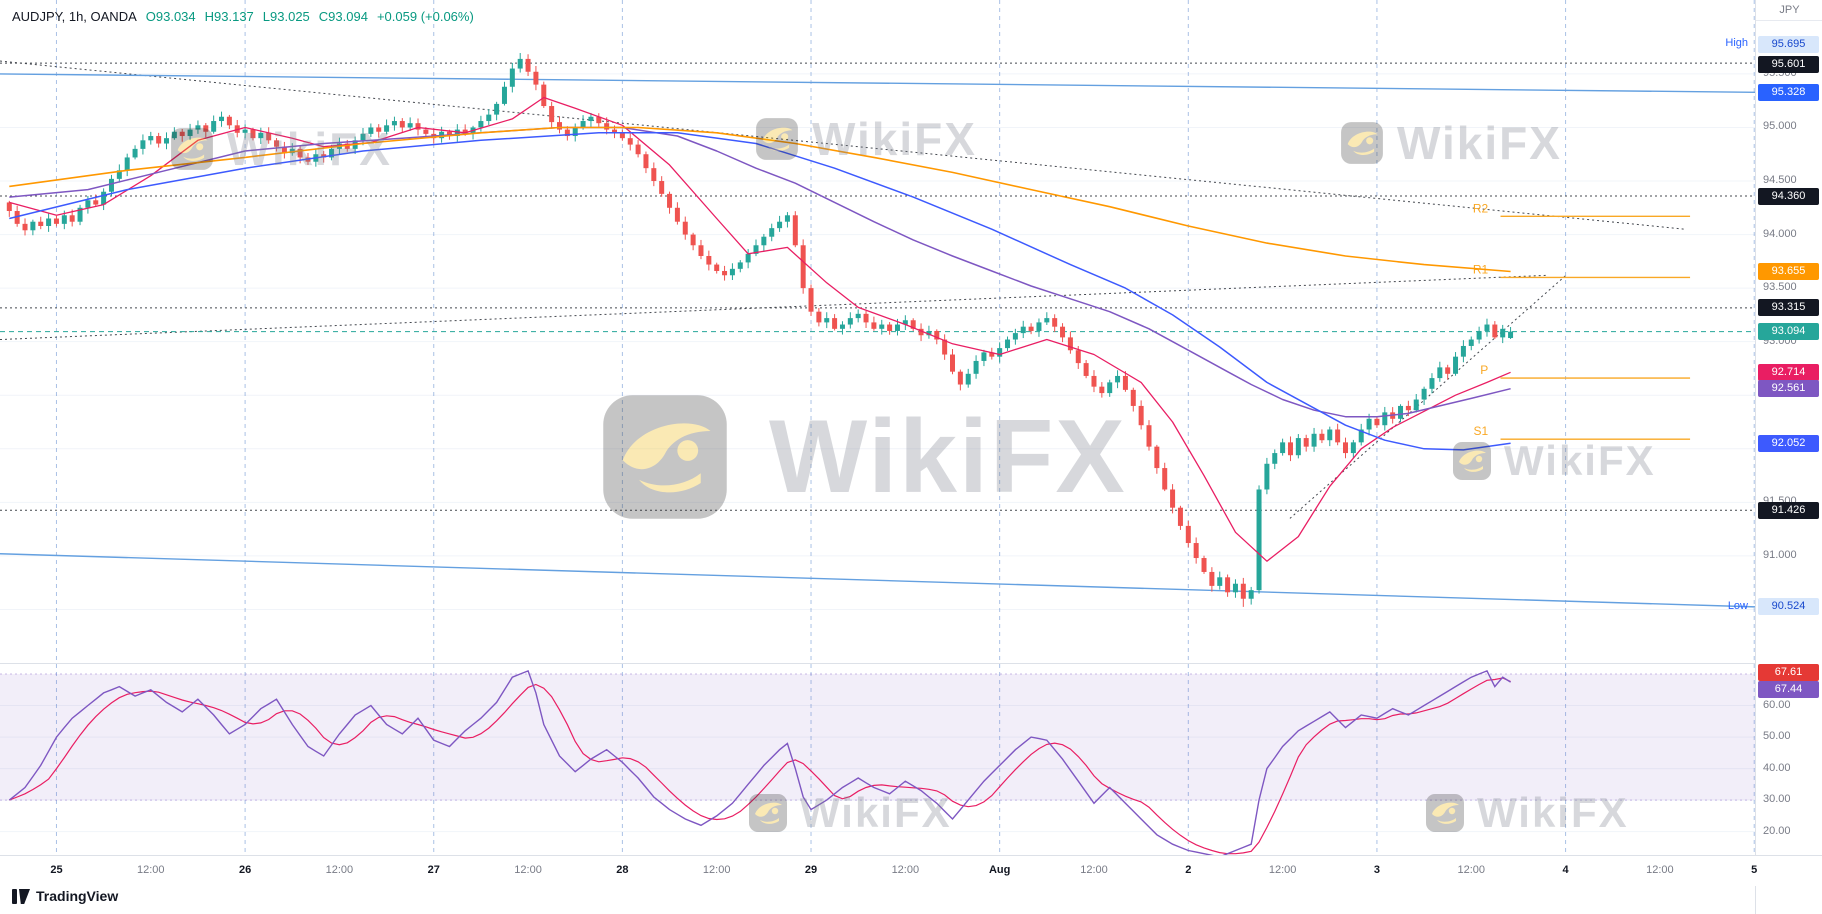 The height and width of the screenshot is (914, 1822). What do you see at coordinates (1788, 372) in the screenshot?
I see `price-tag: 92.714` at bounding box center [1788, 372].